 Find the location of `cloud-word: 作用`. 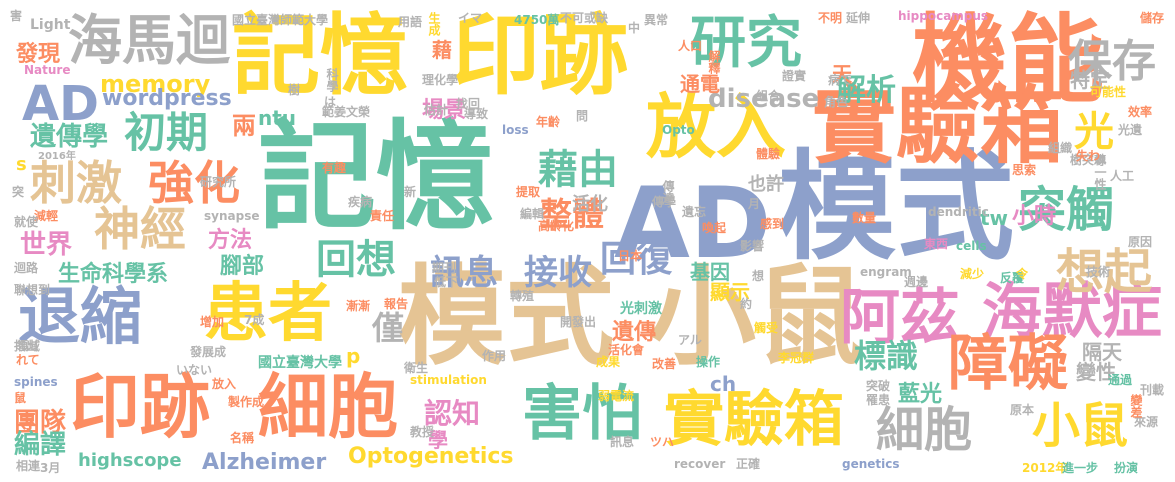

cloud-word: 作用 is located at coordinates (494, 356).